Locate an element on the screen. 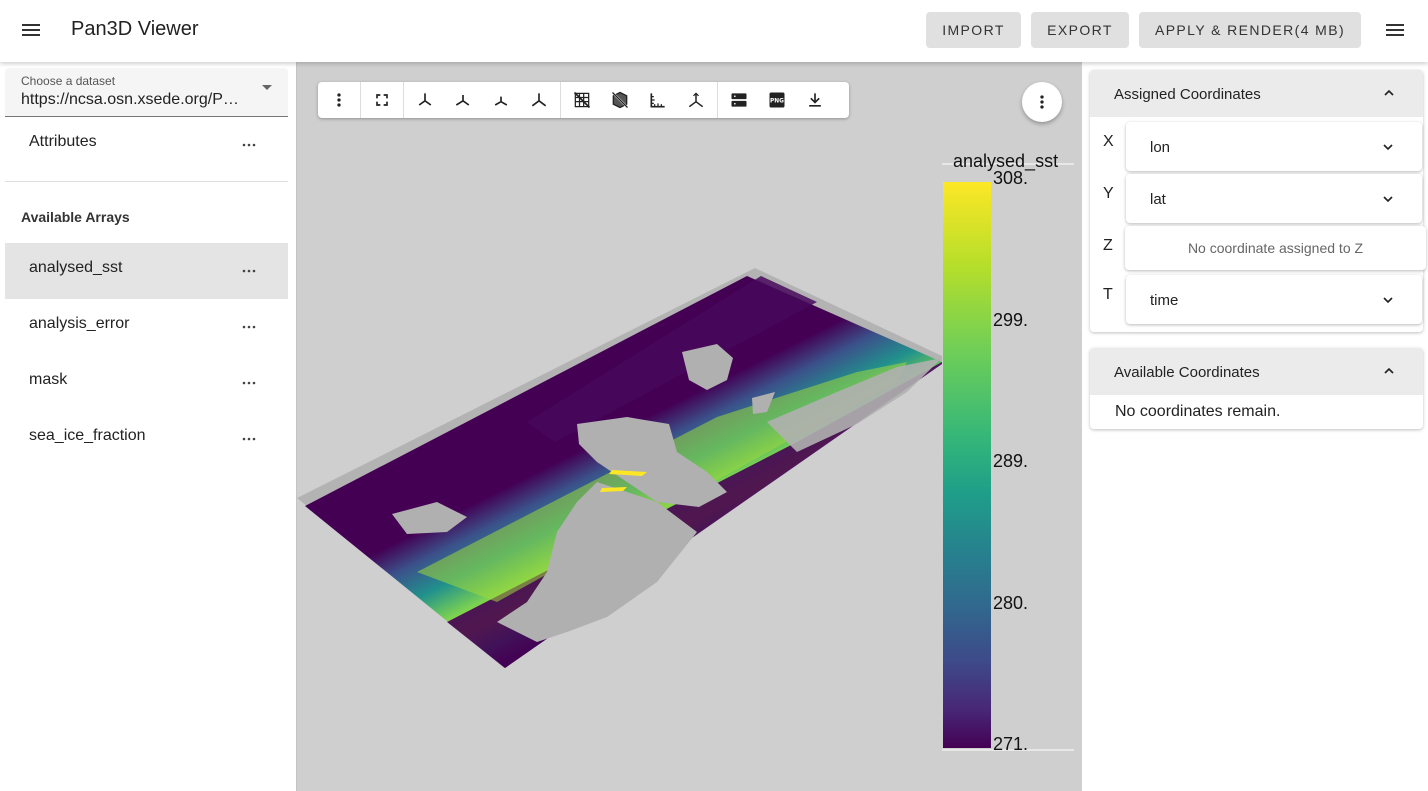 This screenshot has height=791, width=1428. fullscreen-icon is located at coordinates (382, 100).